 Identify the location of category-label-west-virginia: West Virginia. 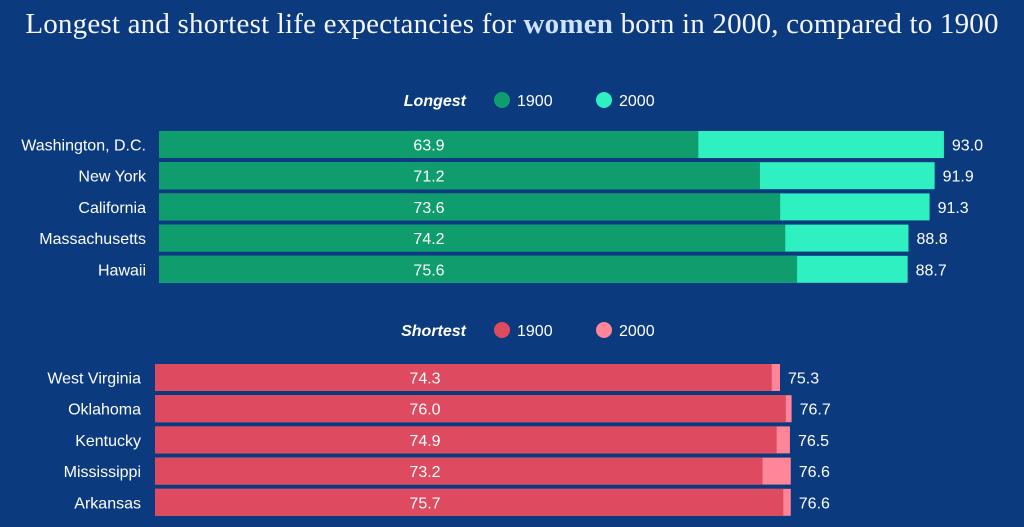
(94, 379).